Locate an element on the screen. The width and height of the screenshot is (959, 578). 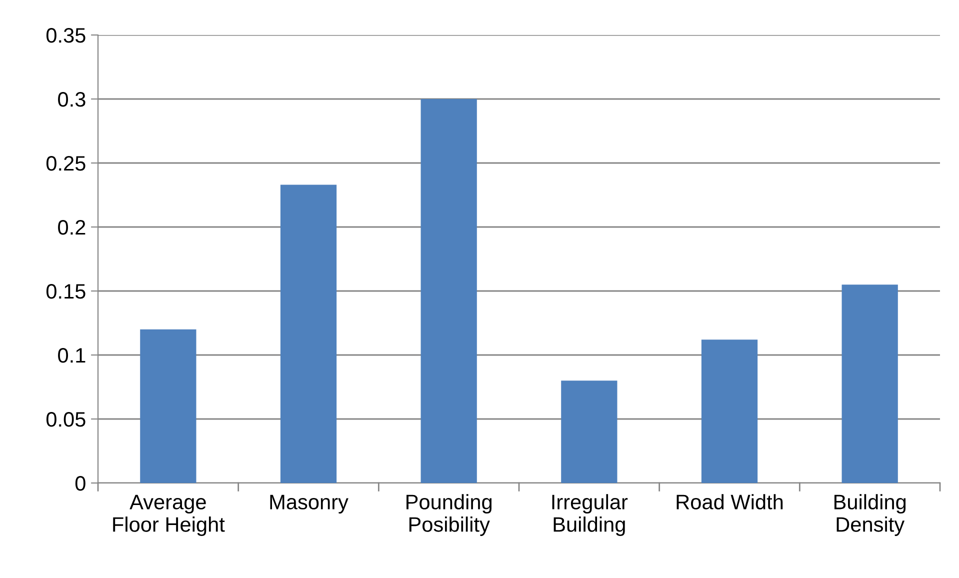
x-tick-label: Road Width is located at coordinates (729, 502).